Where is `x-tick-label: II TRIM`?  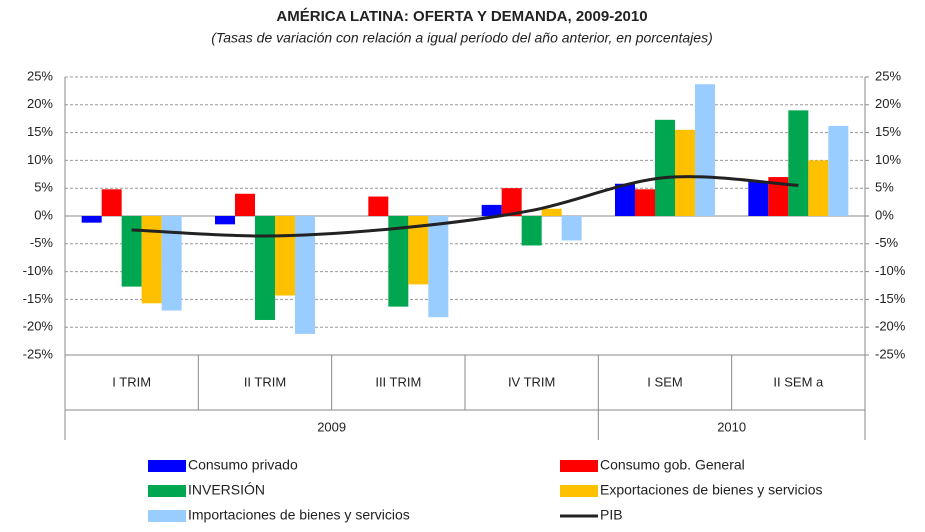 x-tick-label: II TRIM is located at coordinates (265, 381).